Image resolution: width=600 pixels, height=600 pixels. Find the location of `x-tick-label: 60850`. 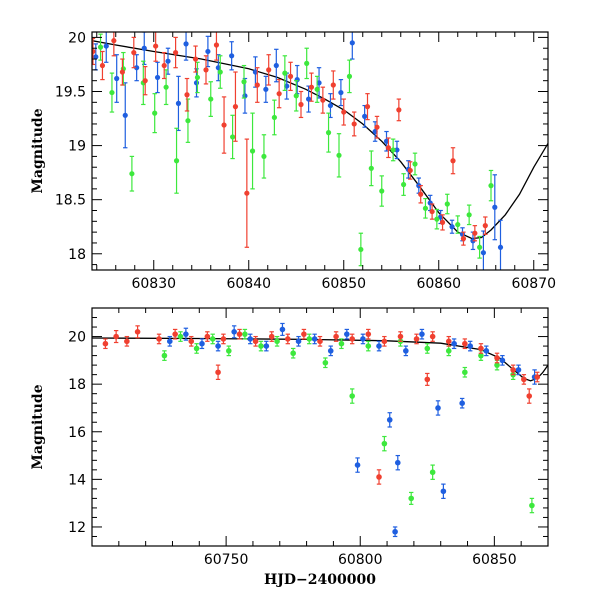

x-tick-label: 60850 is located at coordinates (494, 560).